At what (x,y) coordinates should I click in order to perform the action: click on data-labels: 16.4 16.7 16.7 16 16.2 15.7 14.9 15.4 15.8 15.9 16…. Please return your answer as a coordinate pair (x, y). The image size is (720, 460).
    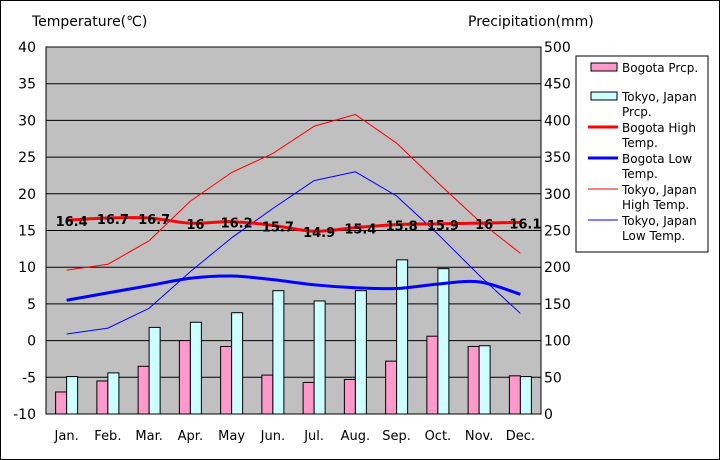
    Looking at the image, I should click on (299, 227).